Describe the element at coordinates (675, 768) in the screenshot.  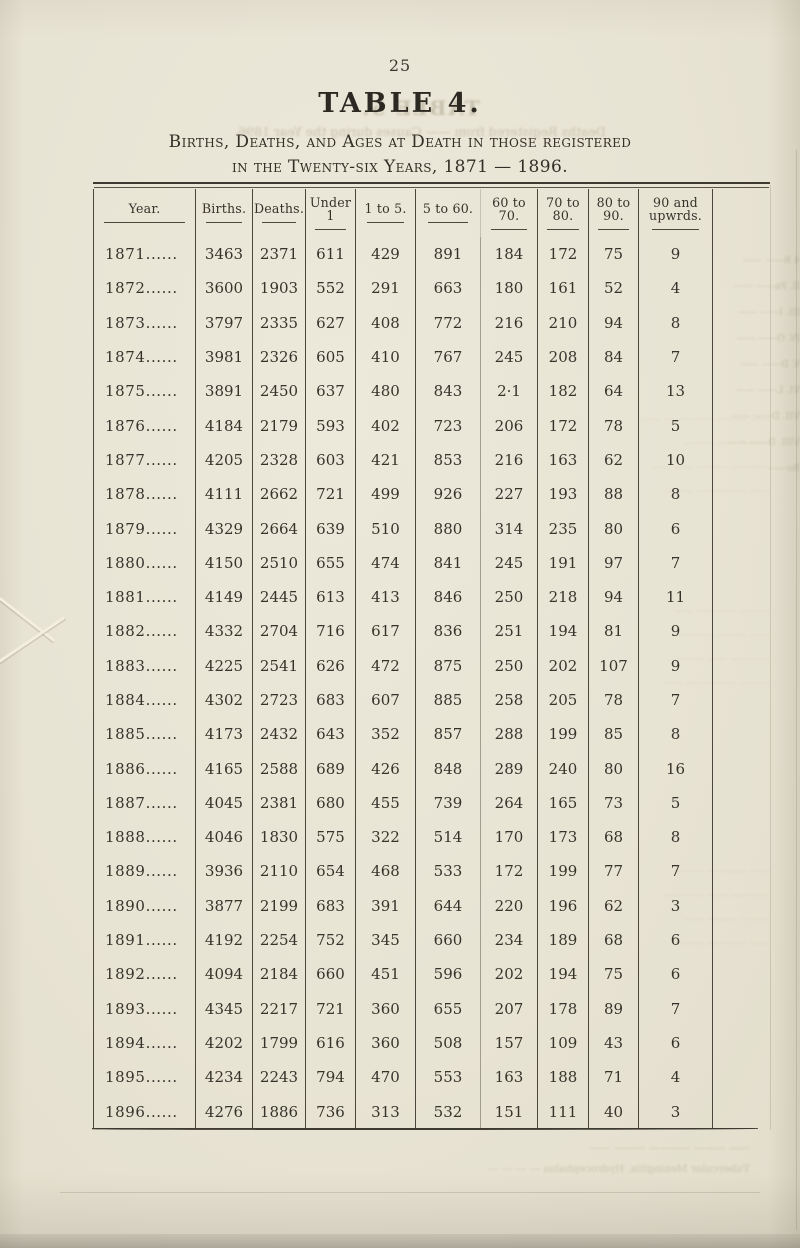
I see `value-cell: 16` at that location.